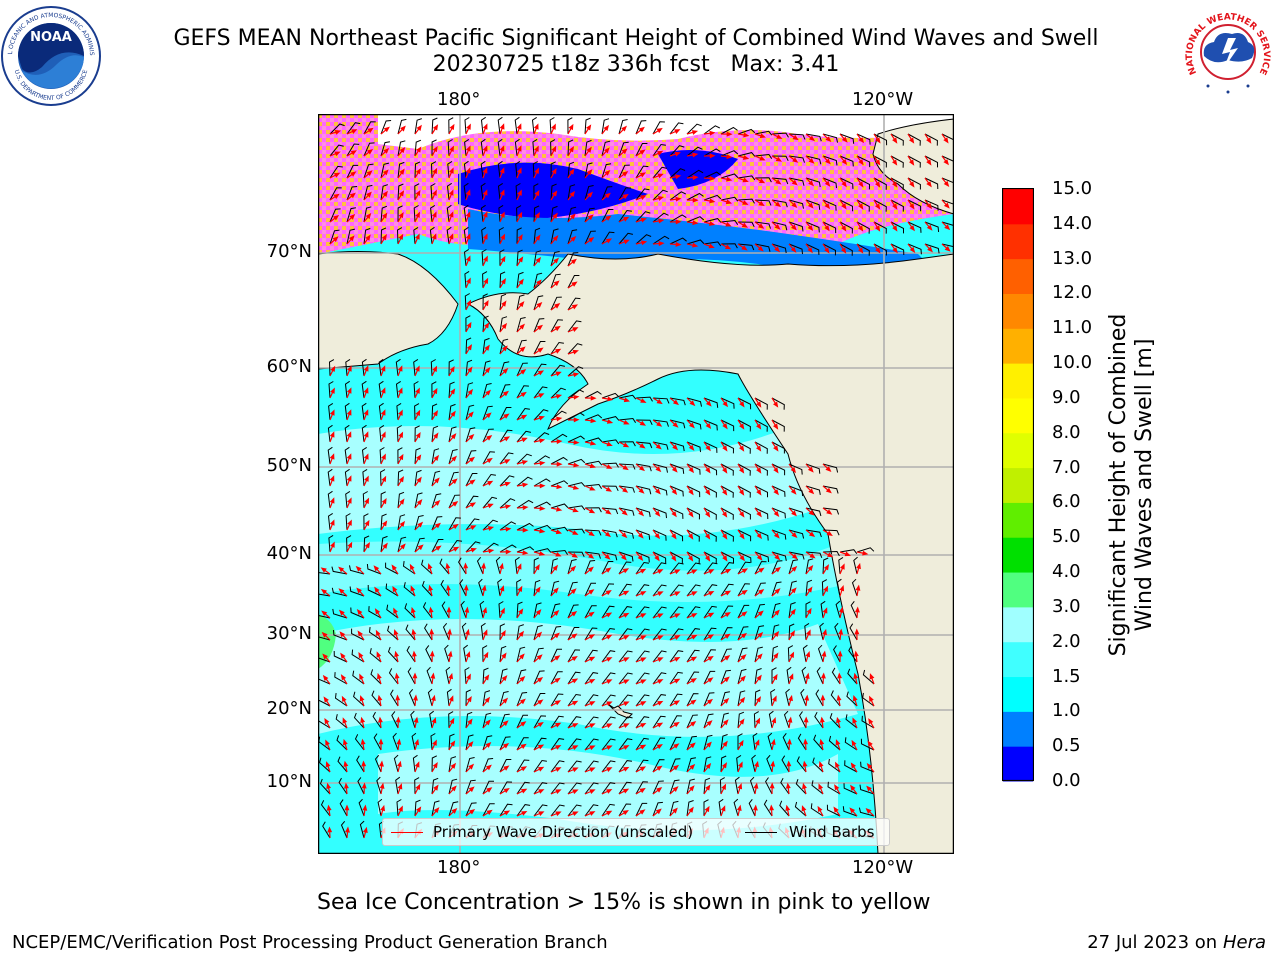  I want to click on colorbar-segment, so click(1018, 520).